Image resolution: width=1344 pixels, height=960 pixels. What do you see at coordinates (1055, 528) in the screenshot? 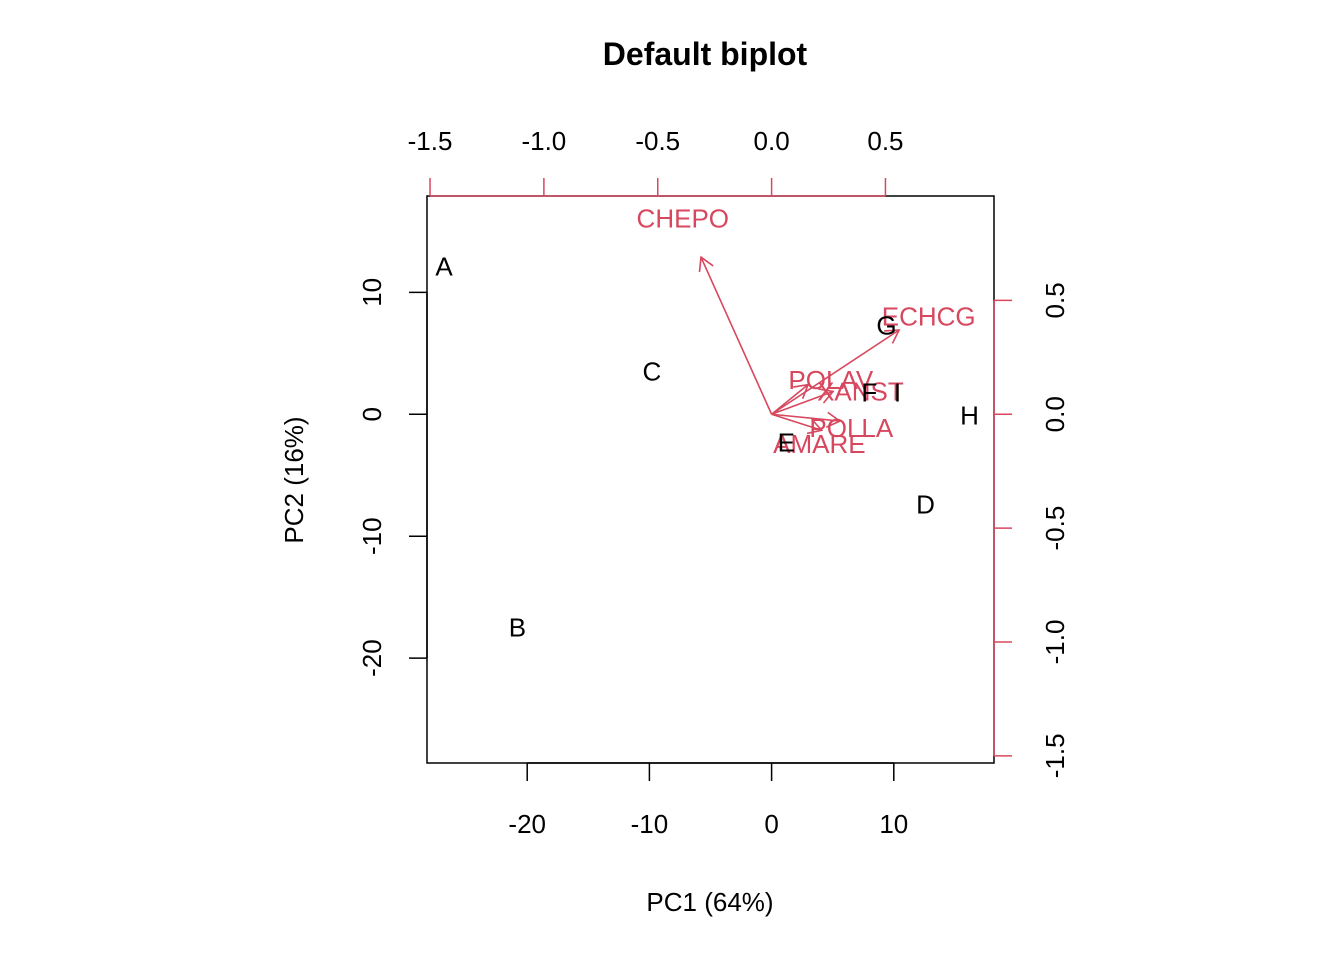
I see `right-tick-label: -0.5` at bounding box center [1055, 528].